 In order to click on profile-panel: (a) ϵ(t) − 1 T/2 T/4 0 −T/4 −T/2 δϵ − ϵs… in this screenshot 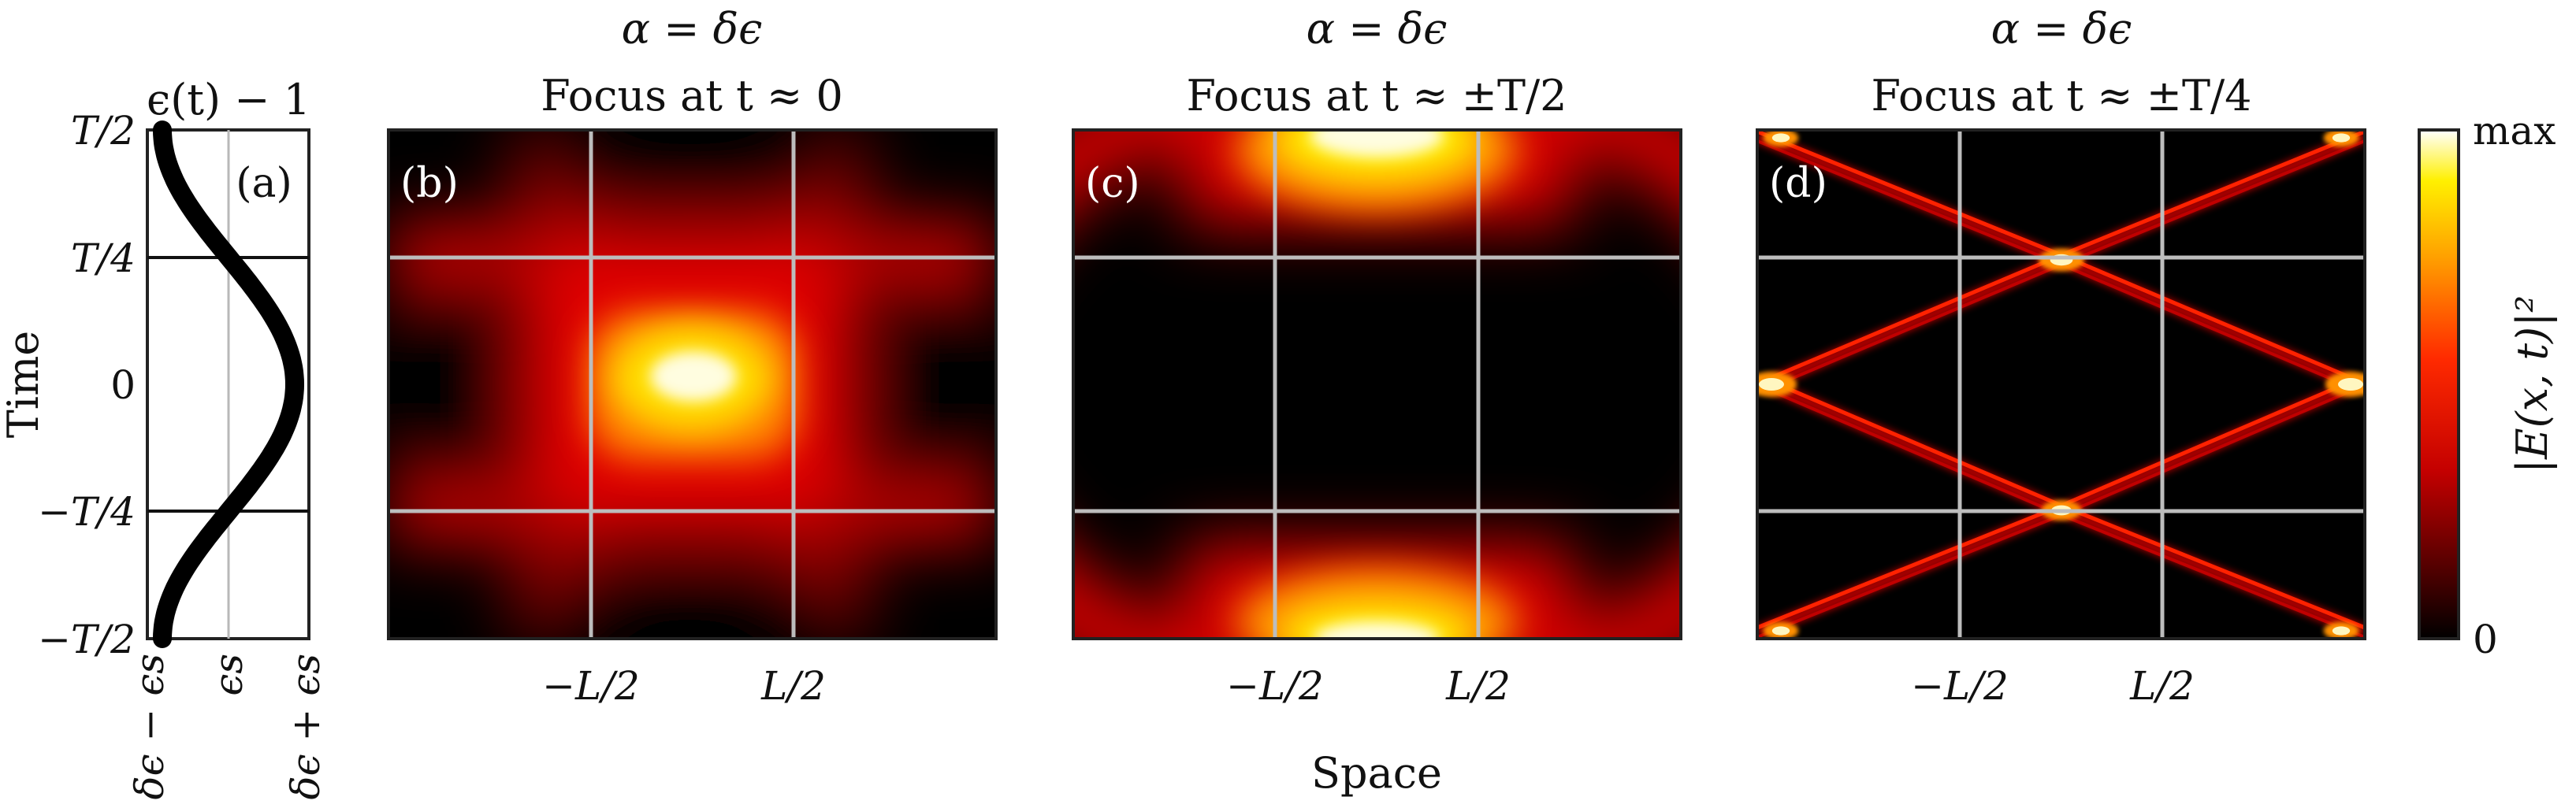, I will do `click(164, 437)`.